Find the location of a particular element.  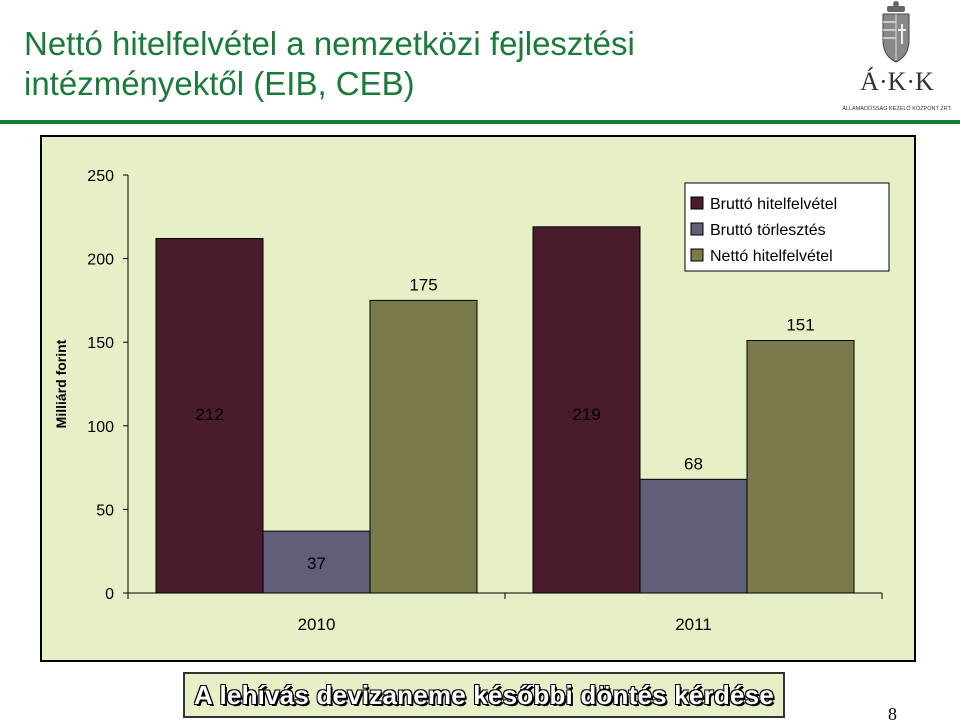

x-category-label: 2011 is located at coordinates (693, 624).